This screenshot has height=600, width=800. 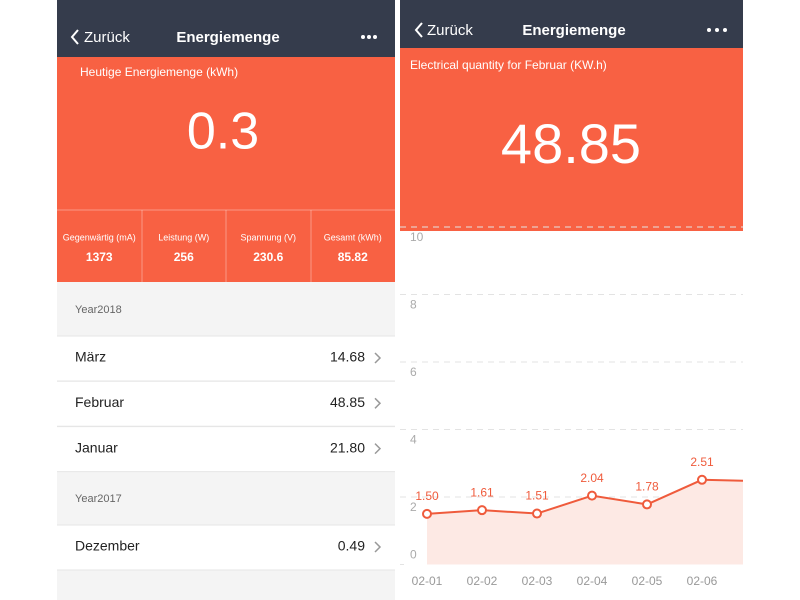 What do you see at coordinates (508, 65) in the screenshot?
I see `summary-label: Electrical quantity for Februar (KW.h)` at bounding box center [508, 65].